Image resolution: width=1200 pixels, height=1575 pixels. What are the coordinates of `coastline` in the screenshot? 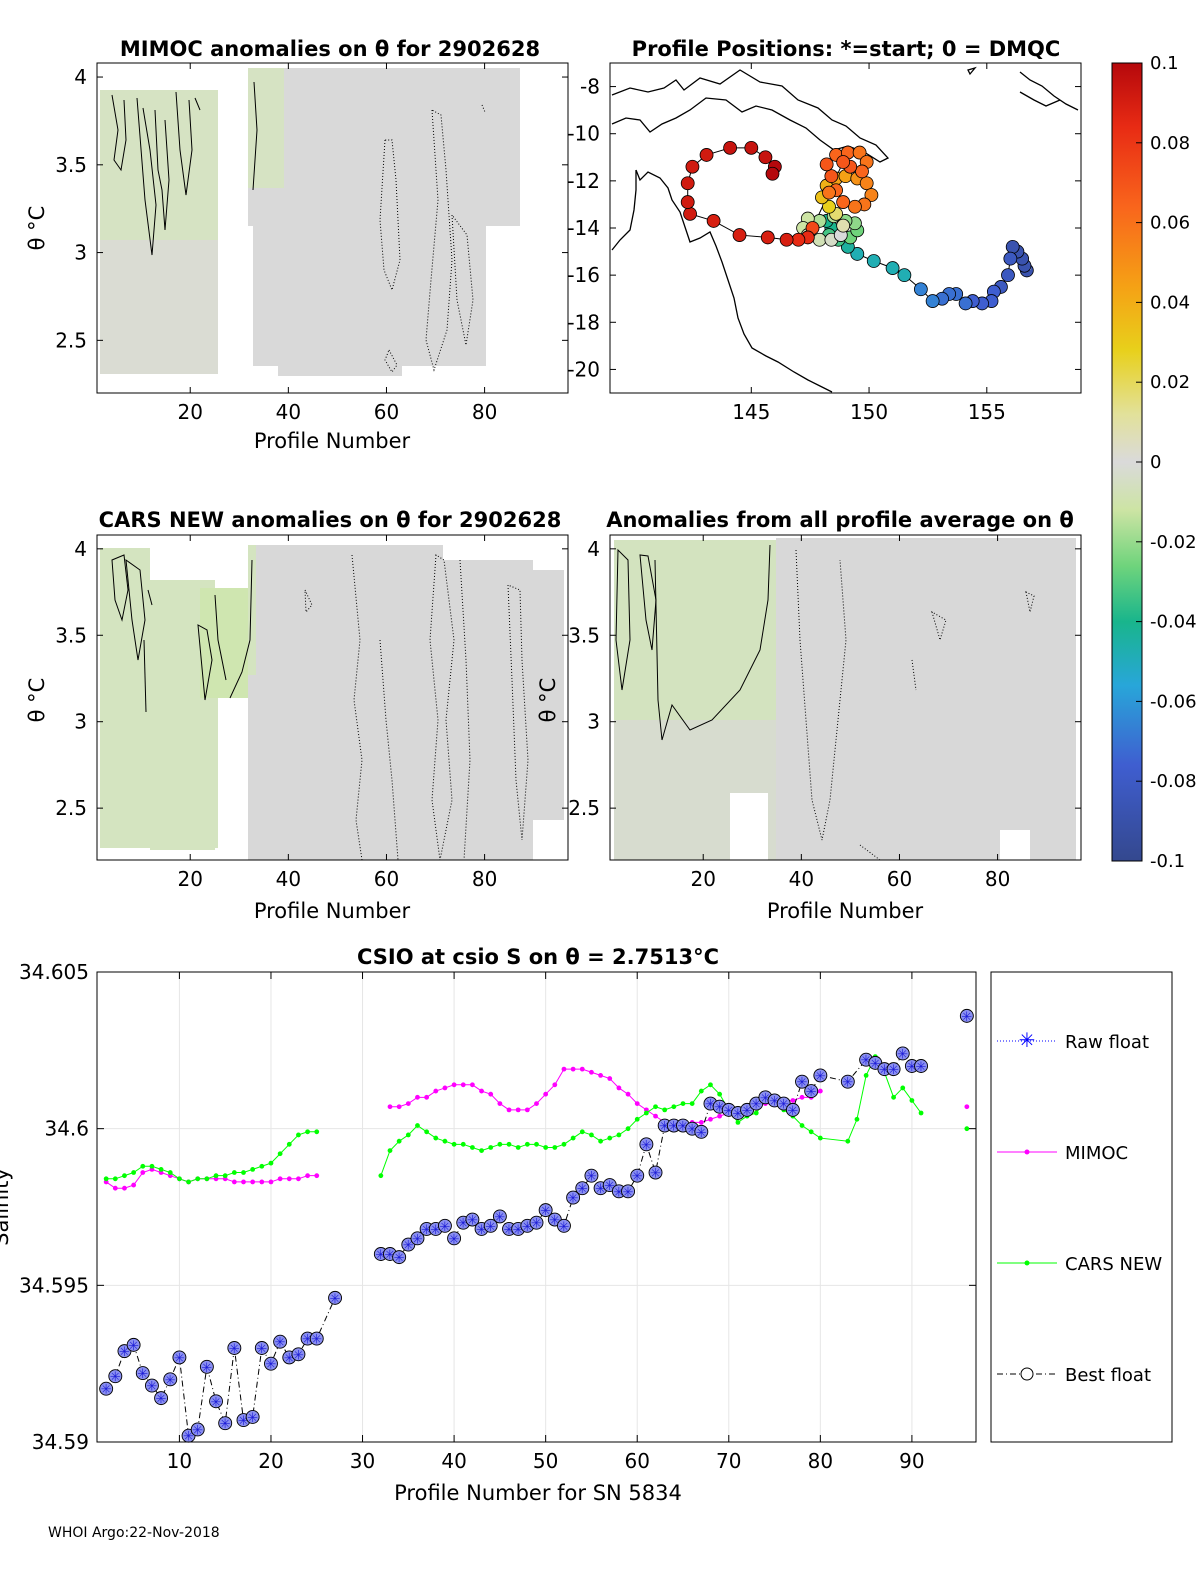 It's located at (845, 229).